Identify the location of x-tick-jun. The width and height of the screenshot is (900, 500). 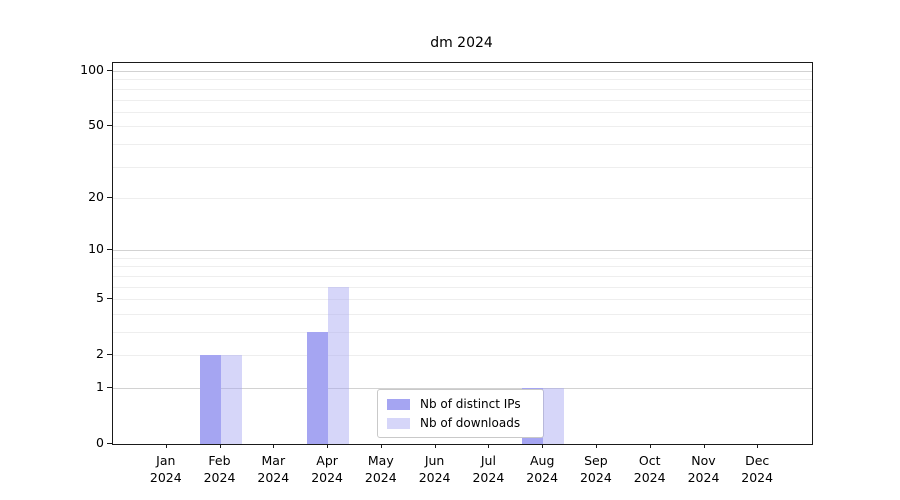
(435, 446).